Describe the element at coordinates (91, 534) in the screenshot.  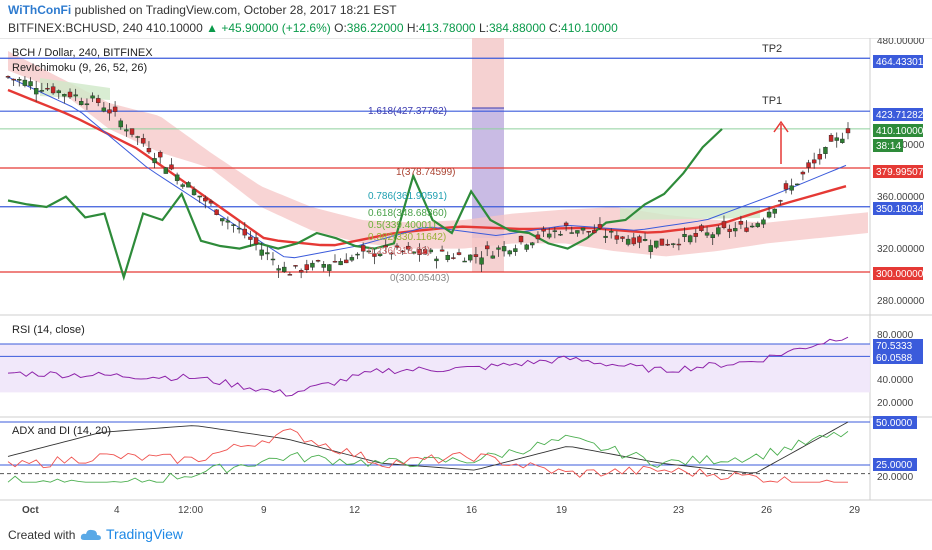
I see `tradingview-cloud-icon` at that location.